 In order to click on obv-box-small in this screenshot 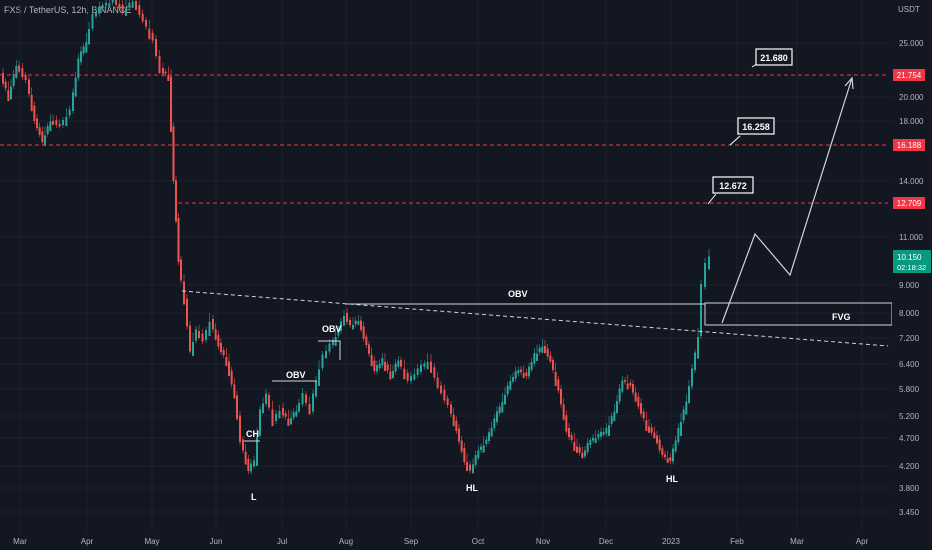, I will do `click(329, 350)`.